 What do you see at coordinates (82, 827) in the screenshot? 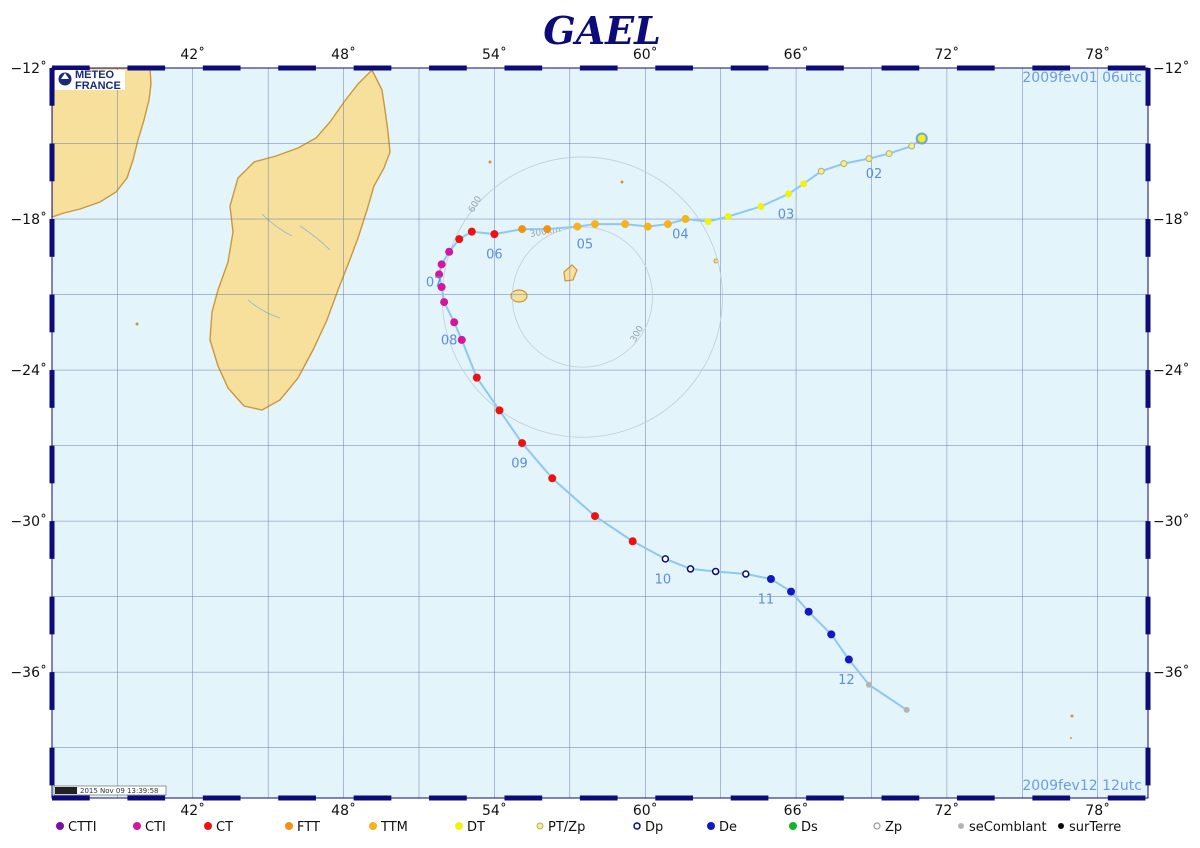
I see `legend-label: CTTI` at bounding box center [82, 827].